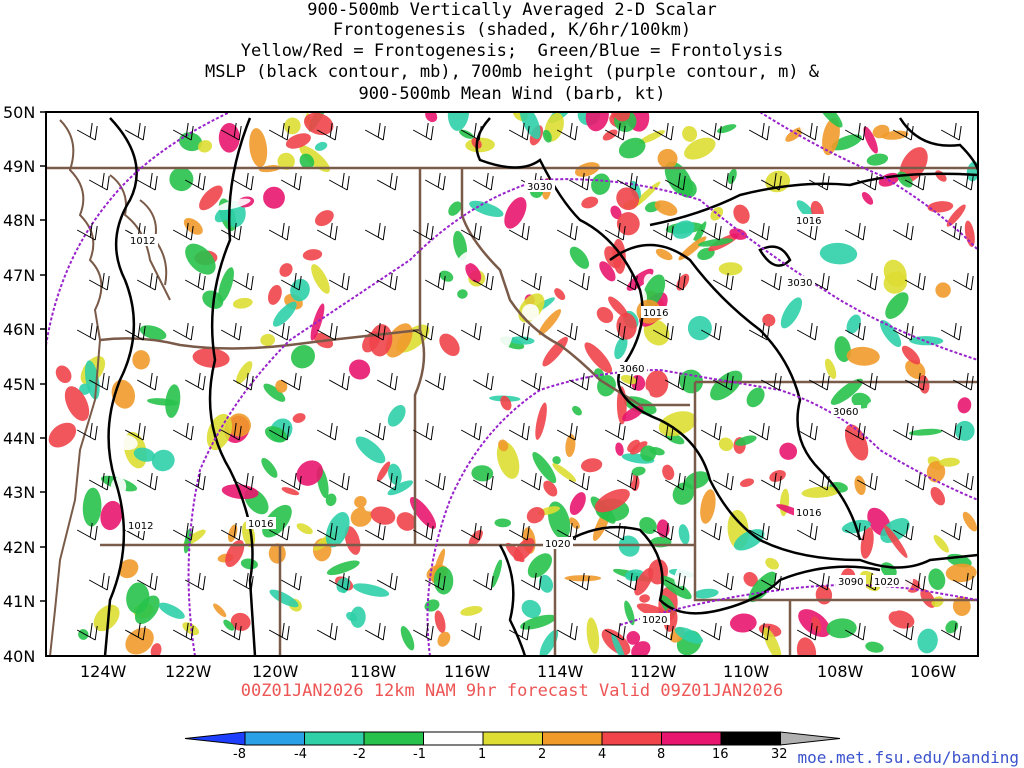 This screenshot has width=1024, height=768. What do you see at coordinates (19, 492) in the screenshot?
I see `lat-label: 43N` at bounding box center [19, 492].